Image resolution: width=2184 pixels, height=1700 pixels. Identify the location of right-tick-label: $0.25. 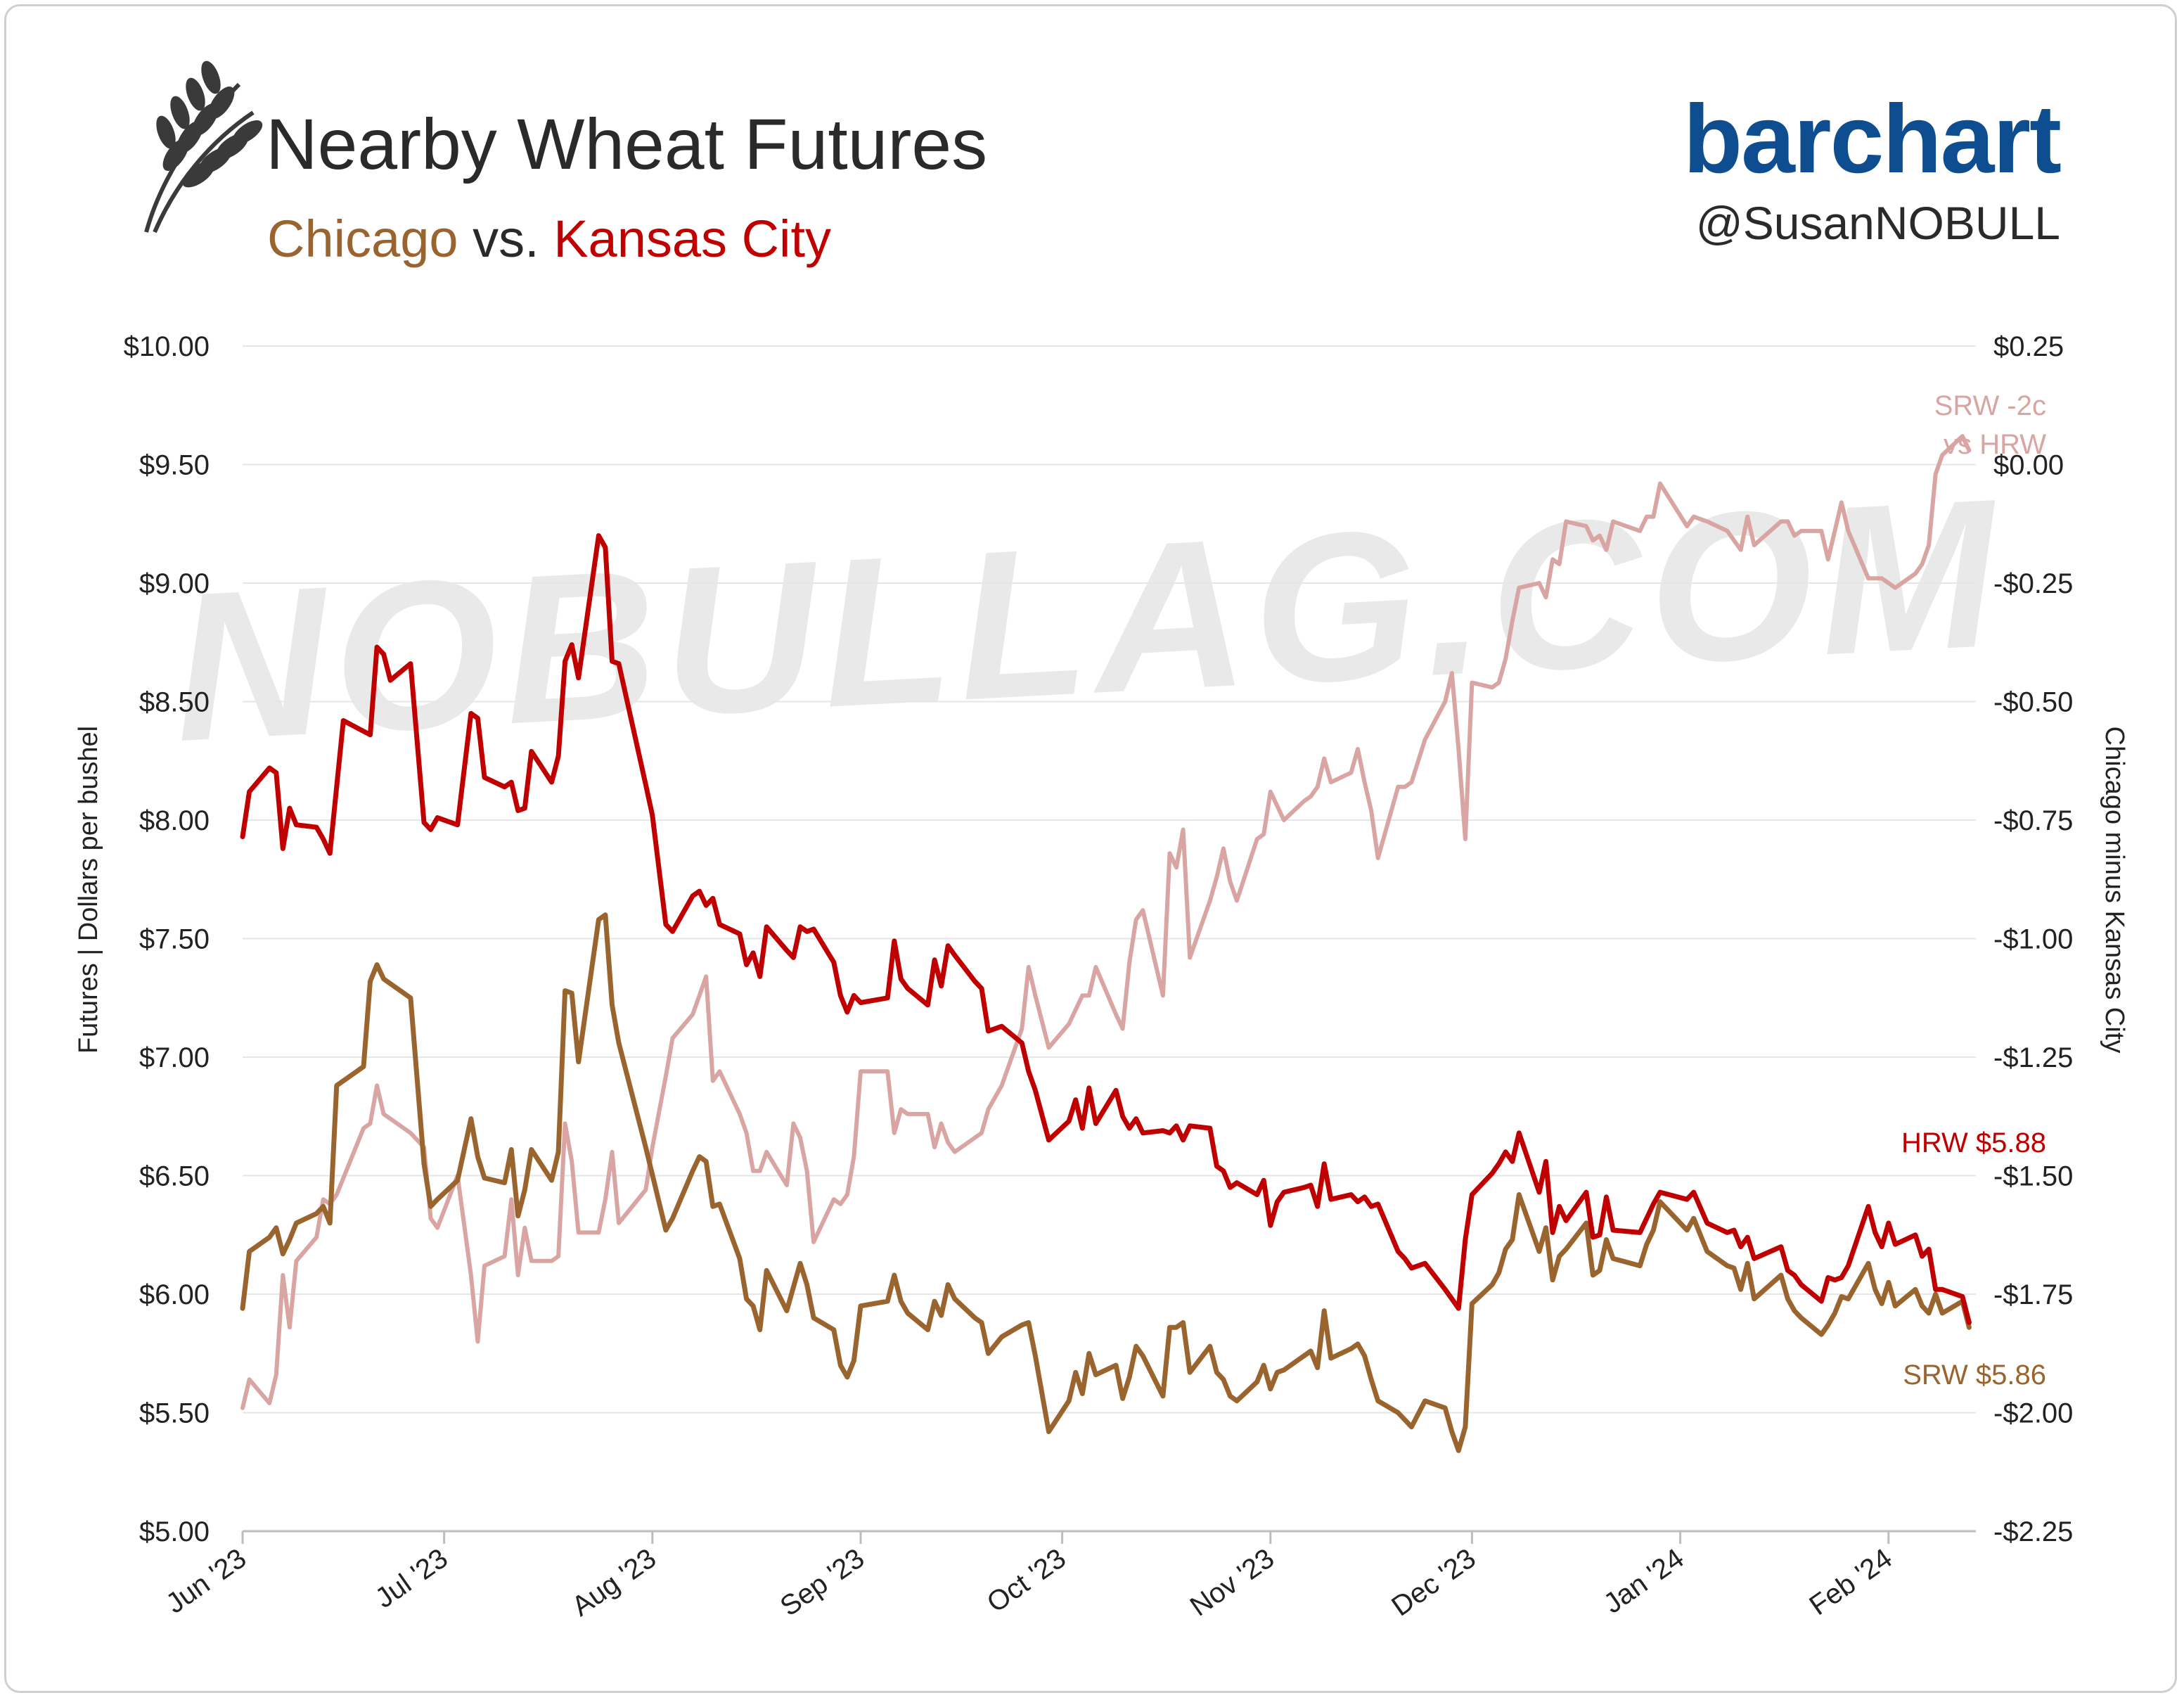
(2029, 346).